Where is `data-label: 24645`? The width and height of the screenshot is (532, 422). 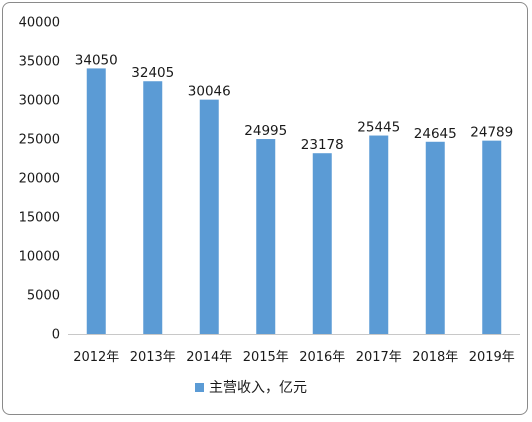 data-label: 24645 is located at coordinates (435, 134).